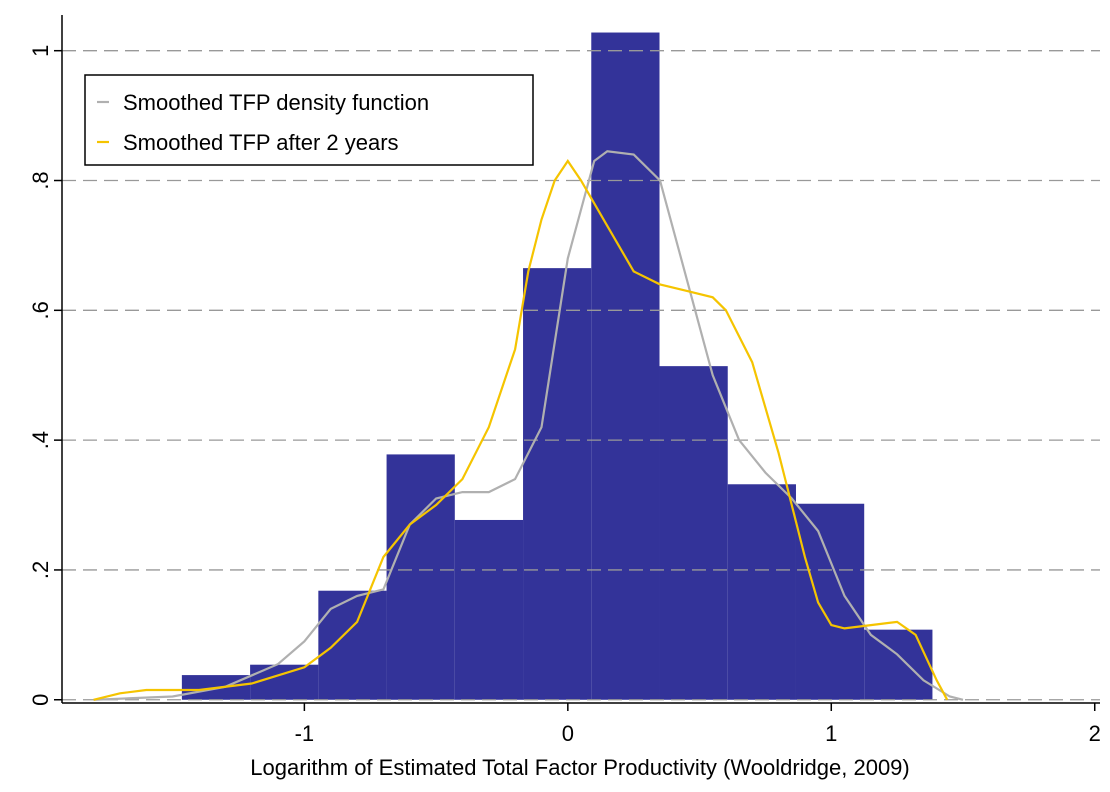 The width and height of the screenshot is (1110, 792). I want to click on legend-label: Smoothed TFP density function, so click(276, 102).